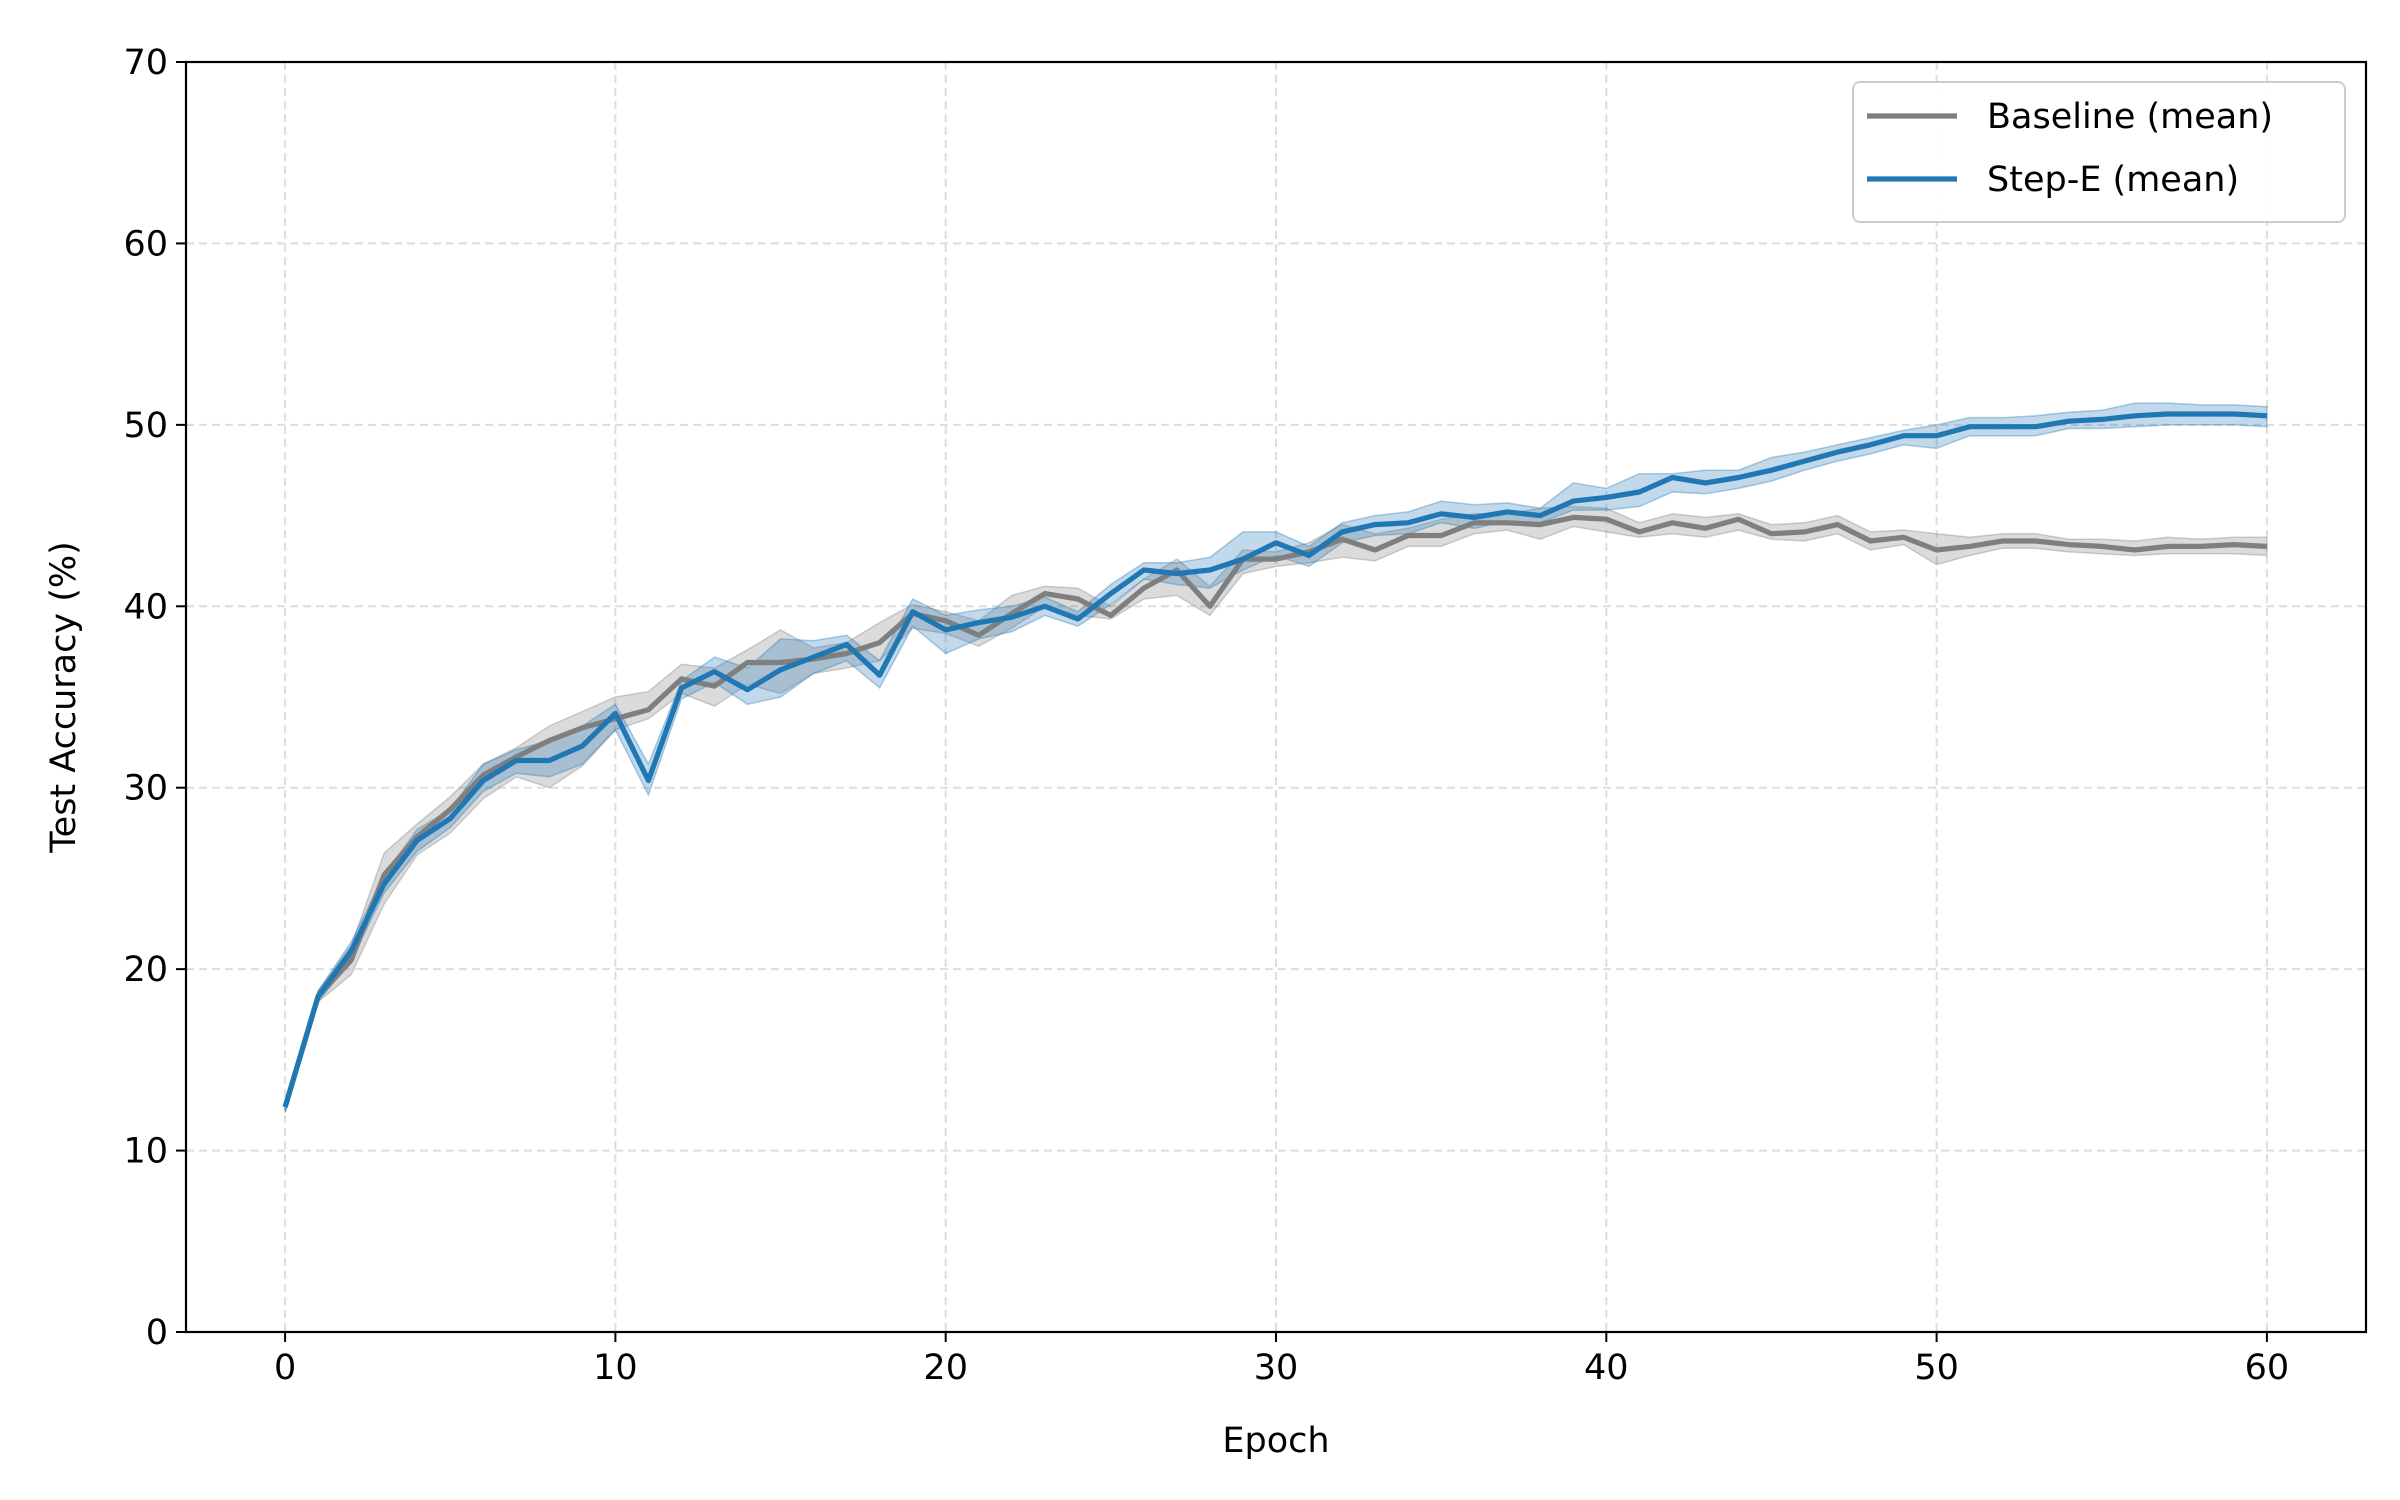 The width and height of the screenshot is (2400, 1500). I want to click on y-tick-label: 0, so click(157, 1333).